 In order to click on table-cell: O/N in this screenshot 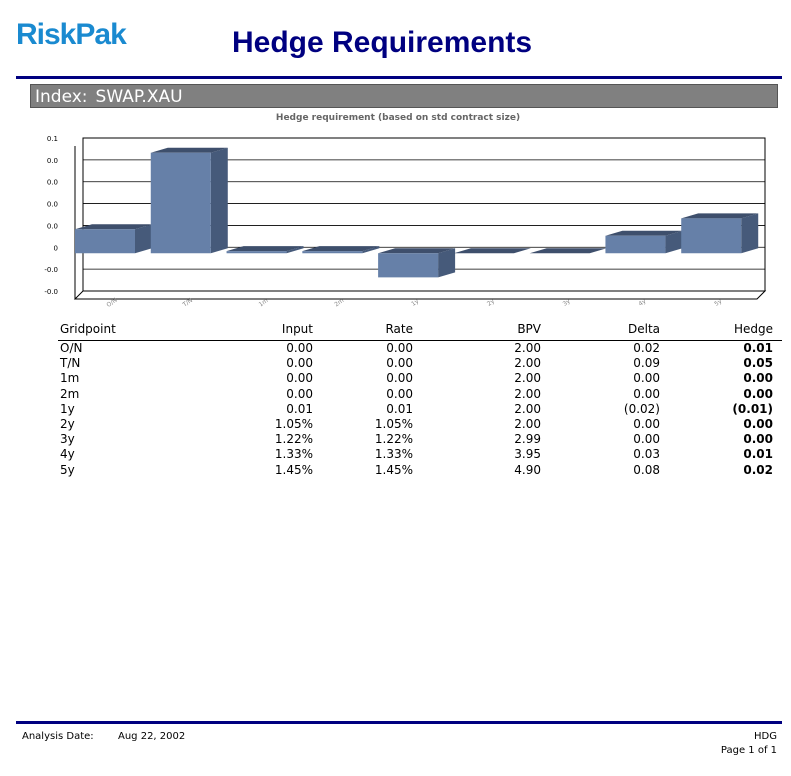, I will do `click(71, 348)`.